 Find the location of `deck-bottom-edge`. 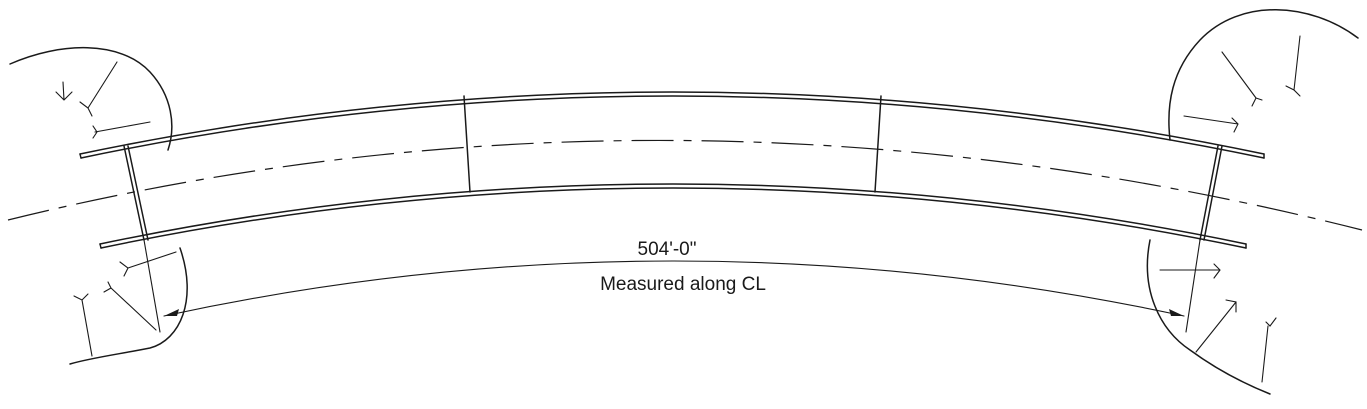

deck-bottom-edge is located at coordinates (673, 216).